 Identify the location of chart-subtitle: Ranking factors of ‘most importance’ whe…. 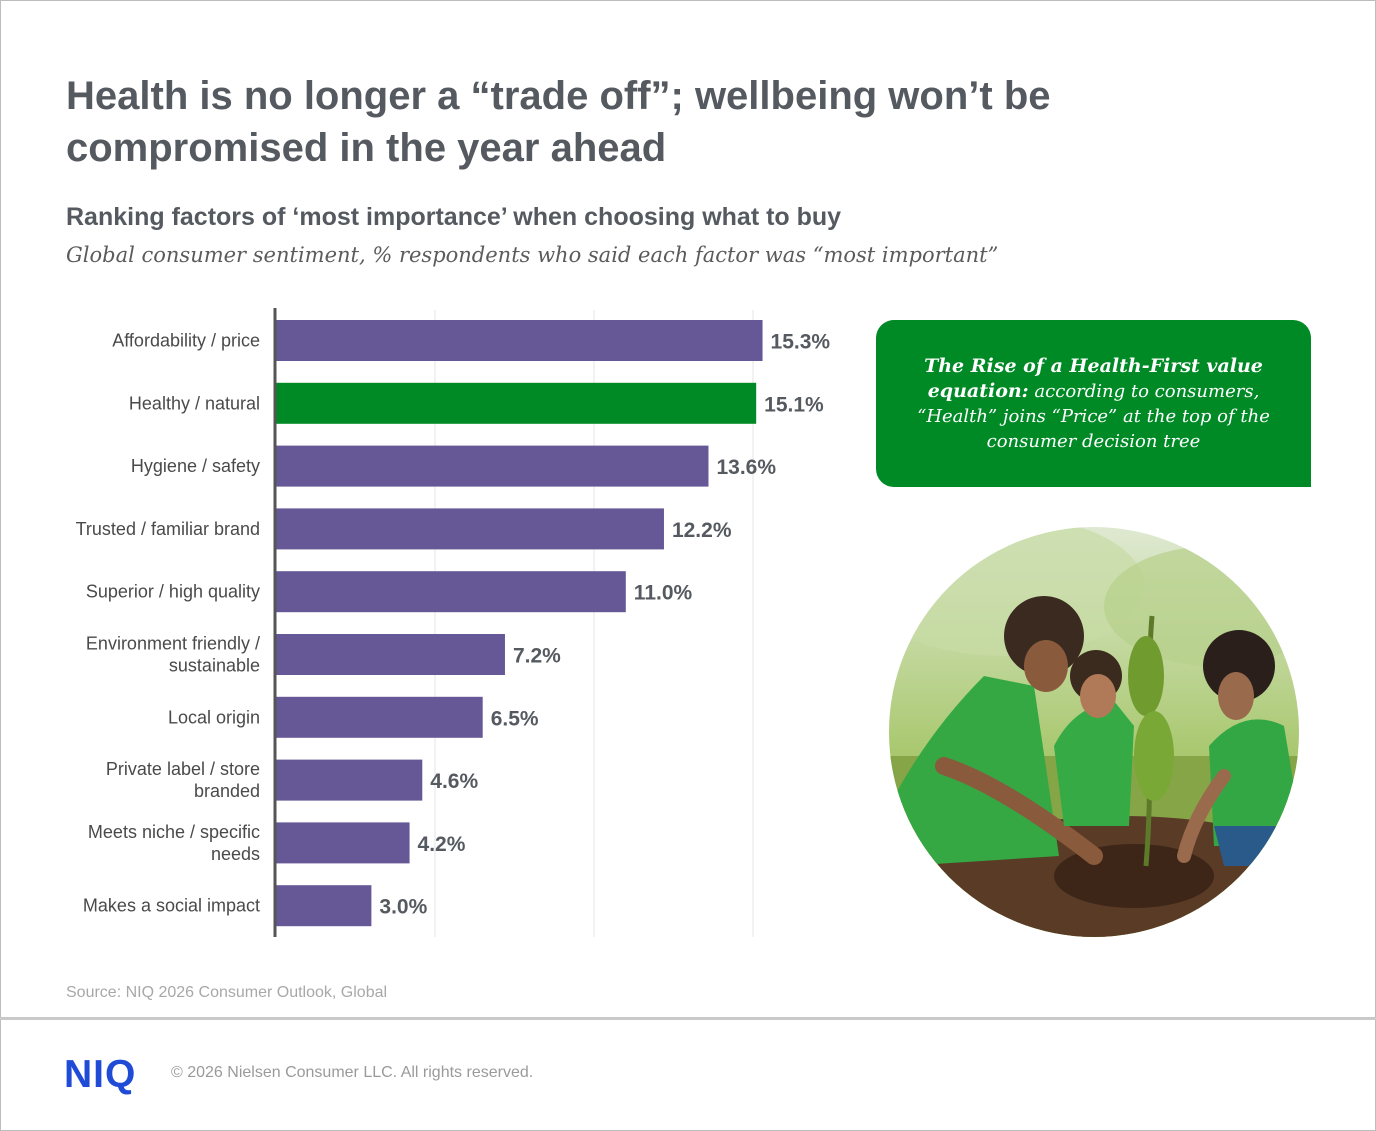
(454, 217).